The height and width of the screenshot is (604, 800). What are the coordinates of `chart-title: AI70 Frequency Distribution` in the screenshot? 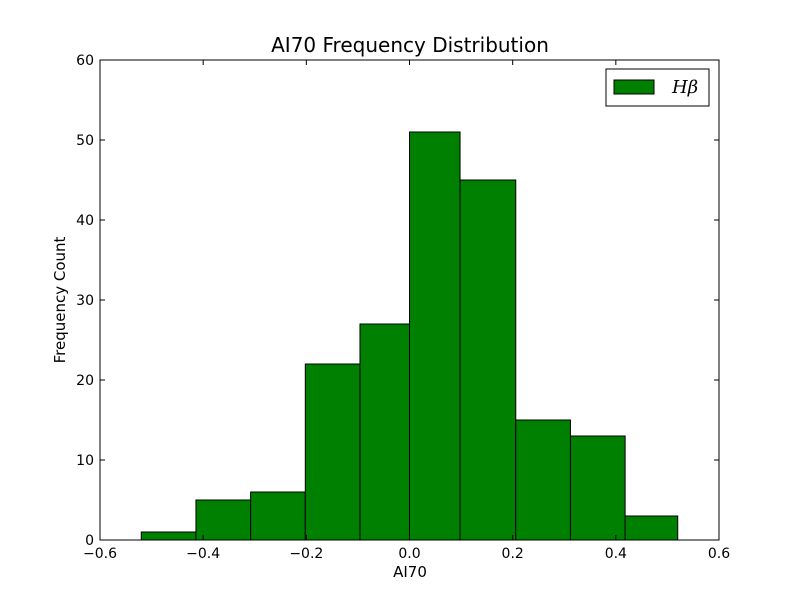 It's located at (410, 45).